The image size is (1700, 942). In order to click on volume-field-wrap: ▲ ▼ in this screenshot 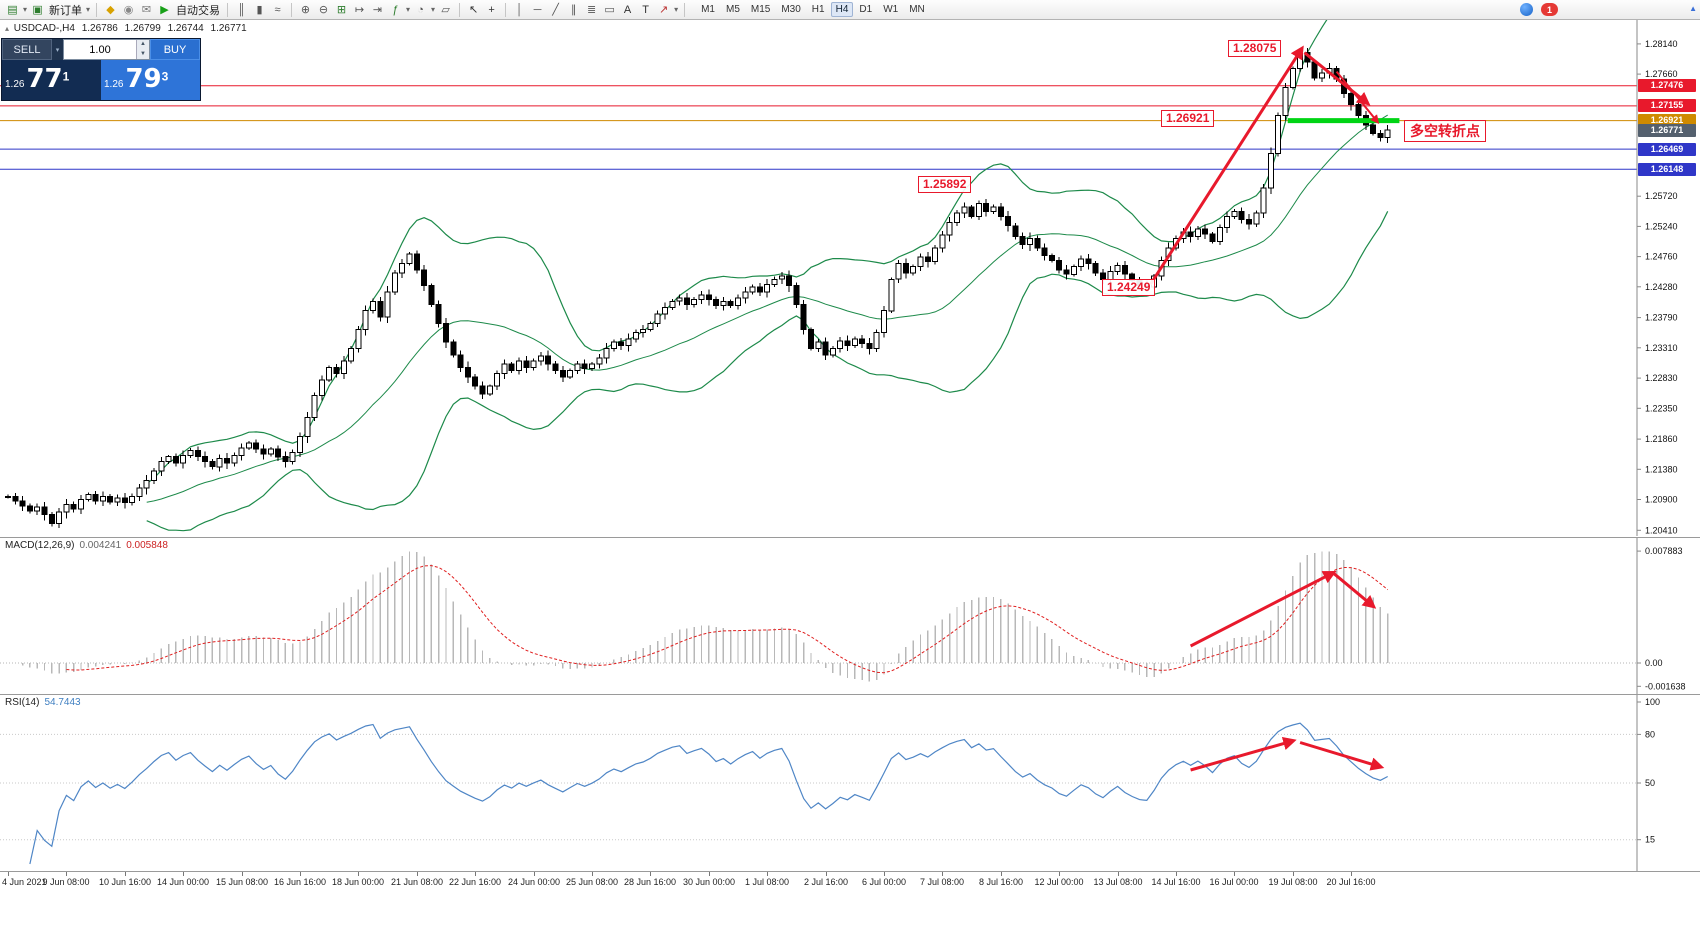, I will do `click(106, 49)`.